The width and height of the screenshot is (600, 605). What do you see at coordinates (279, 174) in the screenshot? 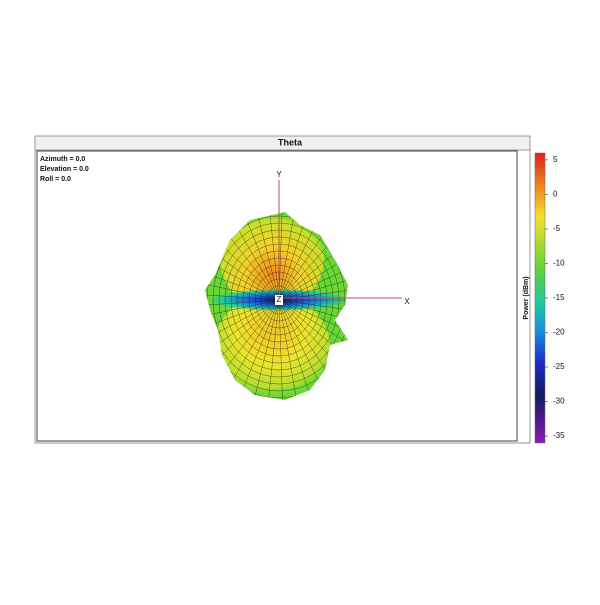
I see `y-axis-label: Y` at bounding box center [279, 174].